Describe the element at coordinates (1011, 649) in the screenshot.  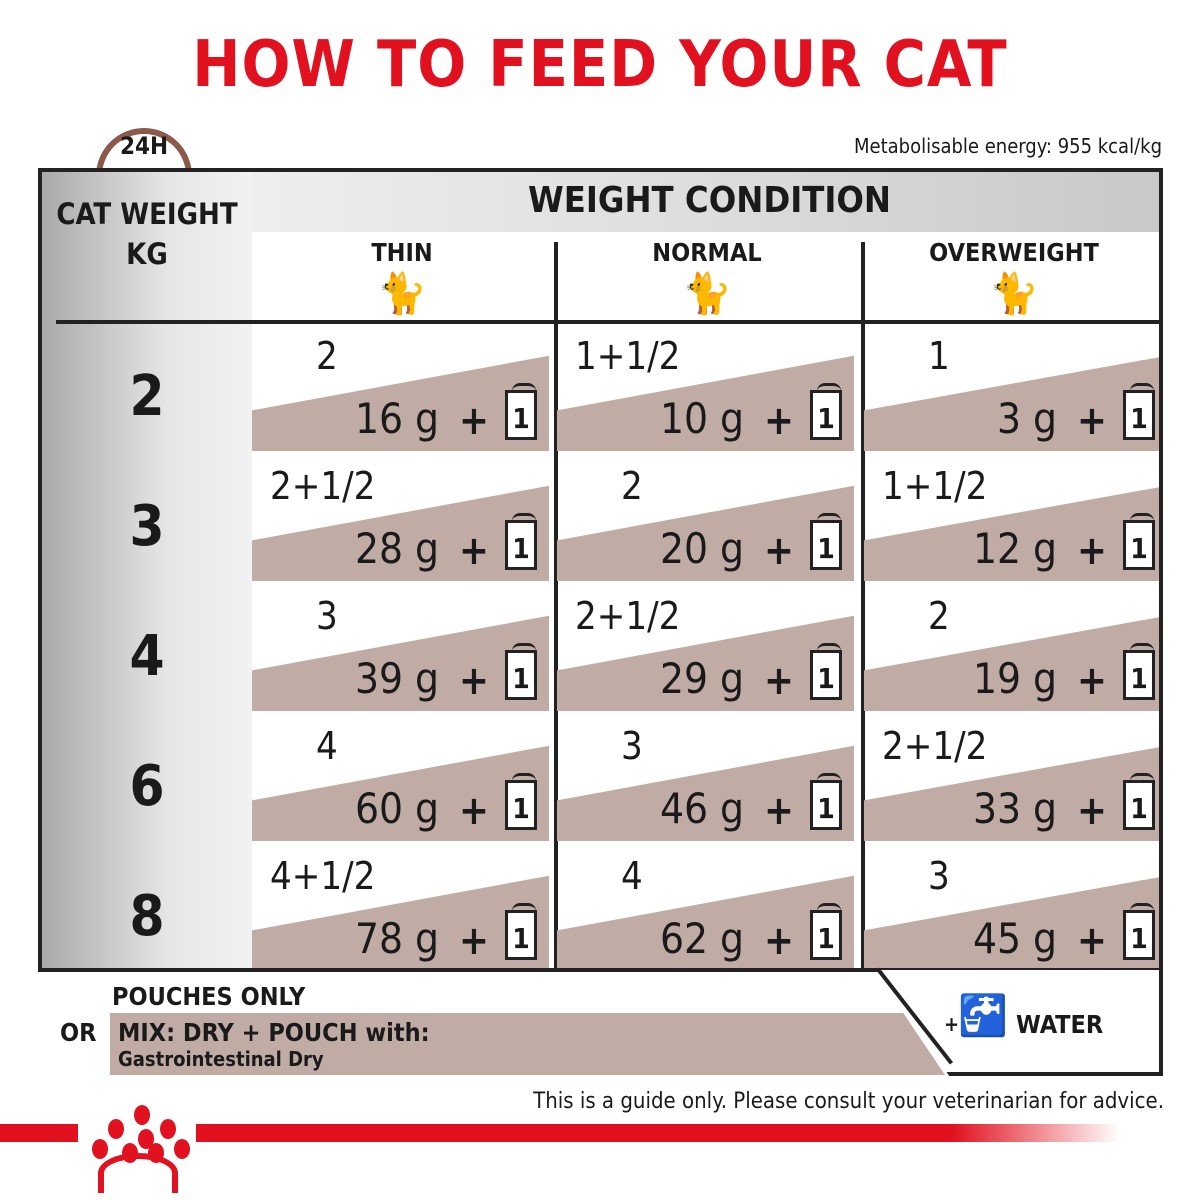
I see `feeding-cell: 2 19 g +1` at that location.